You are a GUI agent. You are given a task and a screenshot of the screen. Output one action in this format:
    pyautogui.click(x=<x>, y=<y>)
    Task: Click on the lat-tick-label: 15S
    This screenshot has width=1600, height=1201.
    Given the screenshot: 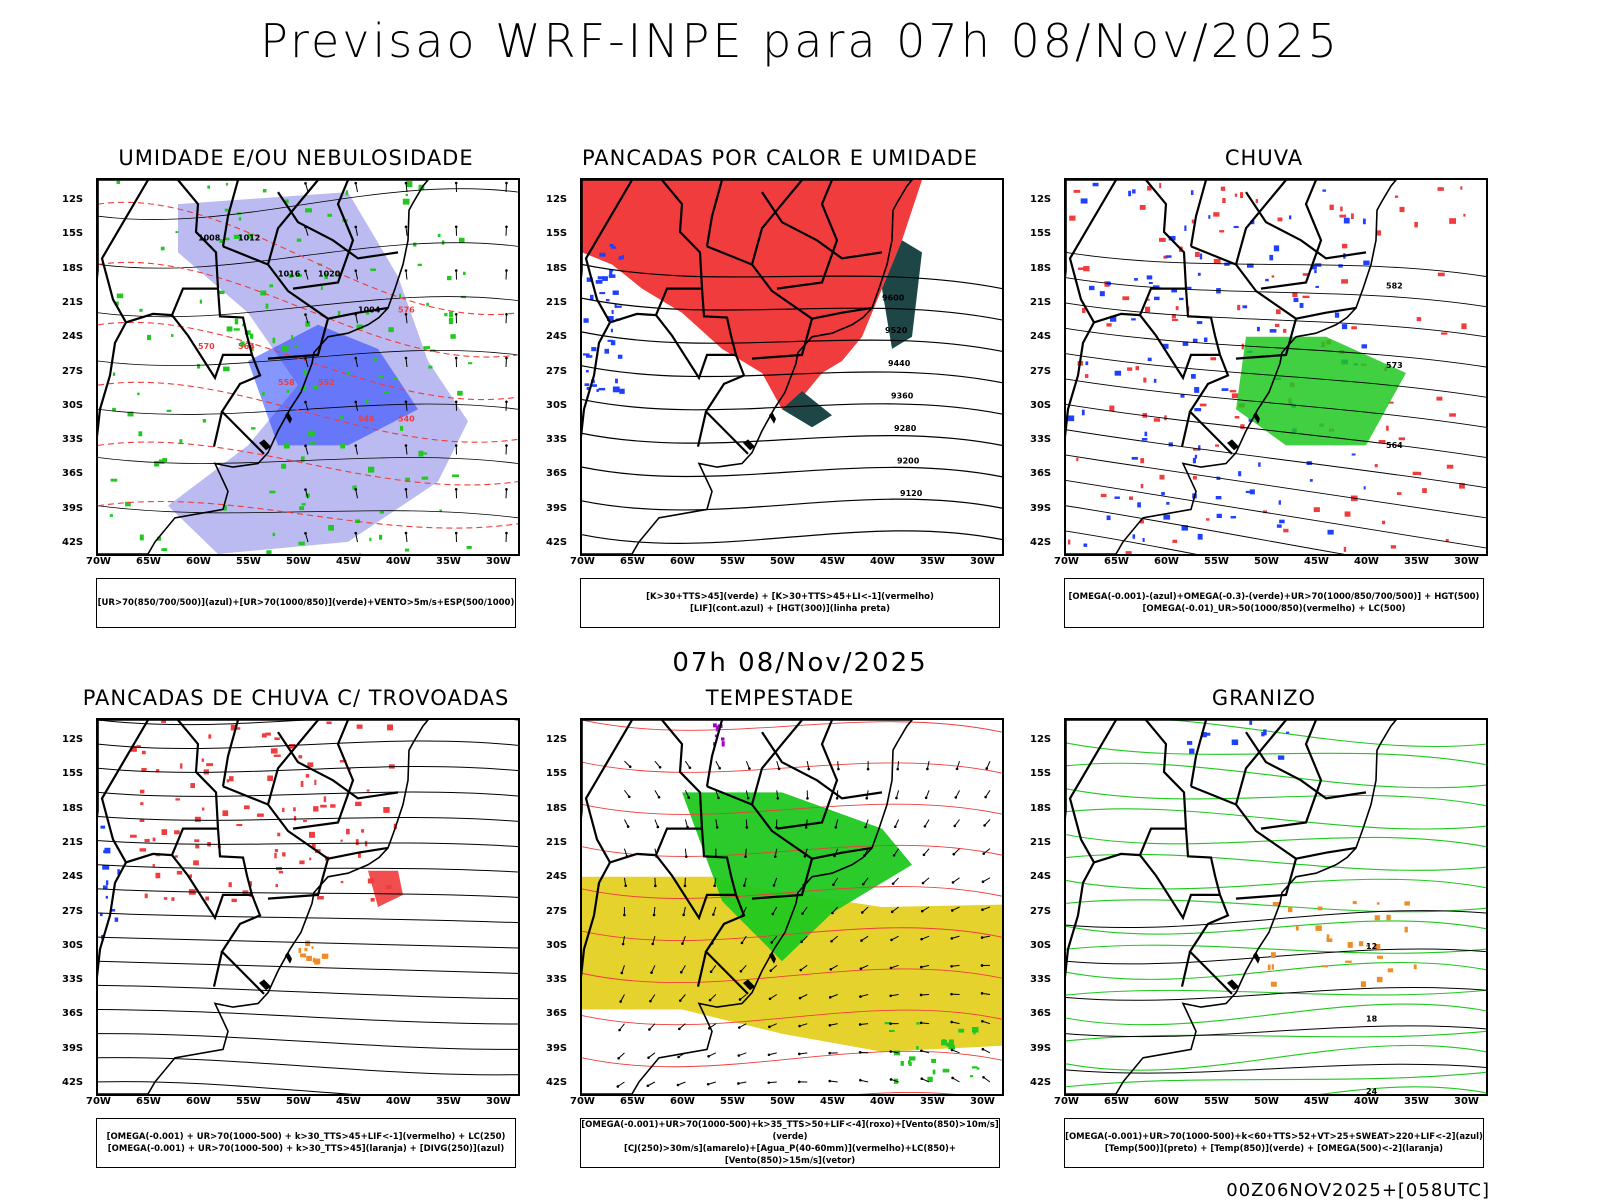 What is the action you would take?
    pyautogui.click(x=556, y=233)
    